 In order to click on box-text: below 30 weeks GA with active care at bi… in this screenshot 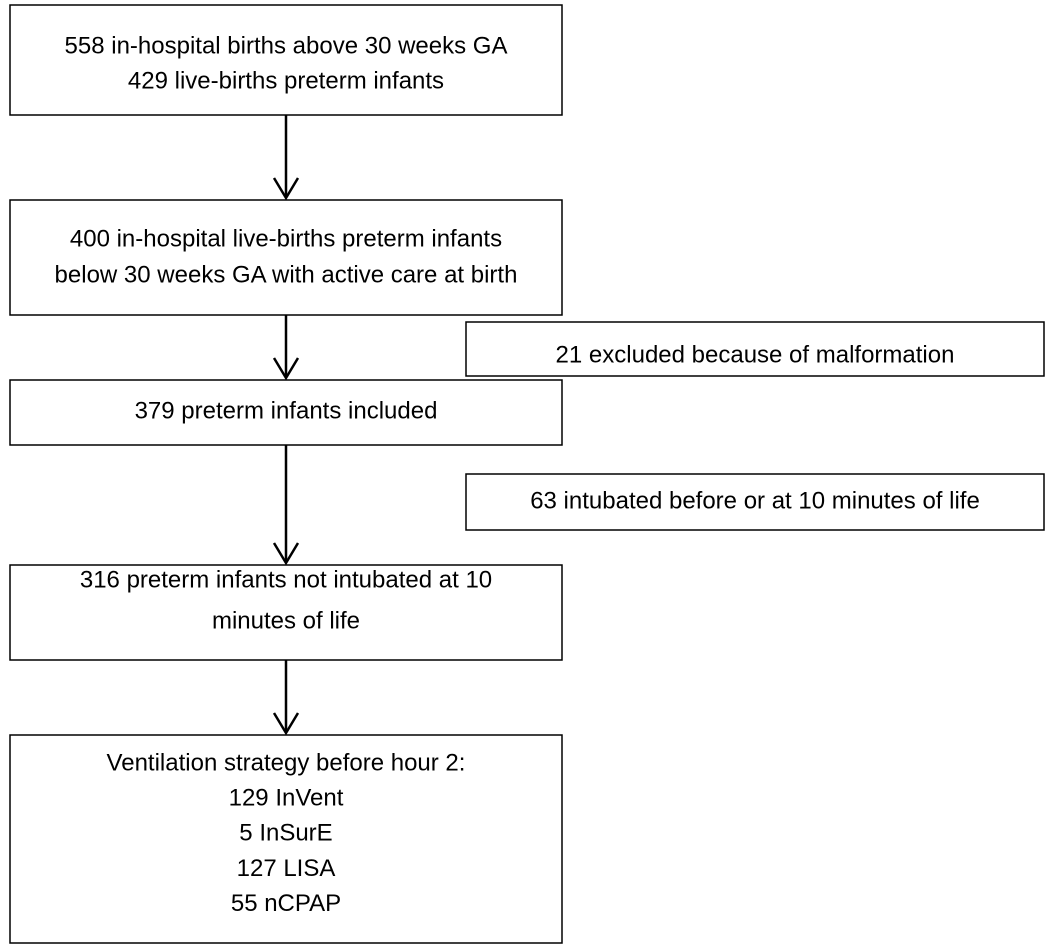, I will do `click(286, 274)`.